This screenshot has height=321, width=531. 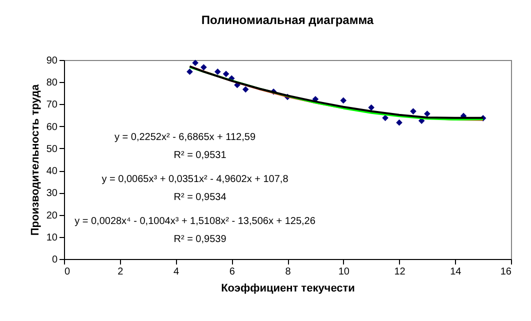 What do you see at coordinates (195, 179) in the screenshot?
I see `annotation: y = 0,0065x³ + 0,0351x² - 4,9602x + 107,8` at bounding box center [195, 179].